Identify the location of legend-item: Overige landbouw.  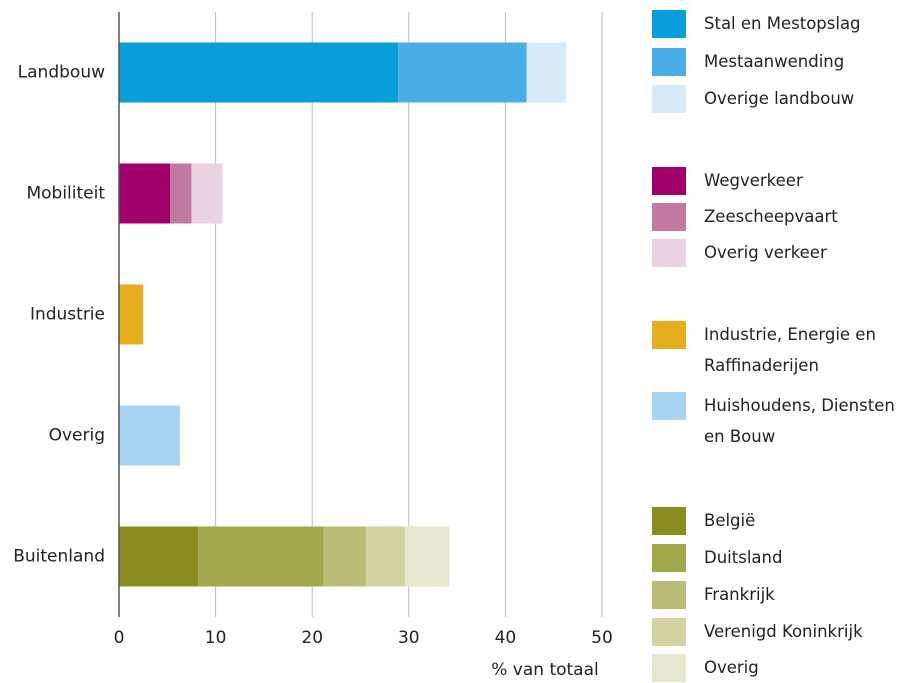
(780, 99).